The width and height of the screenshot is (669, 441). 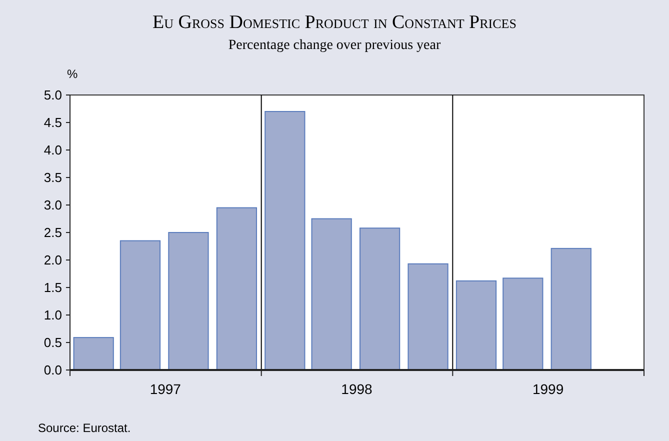 I want to click on y-tick-label: 3.5, so click(x=53, y=178).